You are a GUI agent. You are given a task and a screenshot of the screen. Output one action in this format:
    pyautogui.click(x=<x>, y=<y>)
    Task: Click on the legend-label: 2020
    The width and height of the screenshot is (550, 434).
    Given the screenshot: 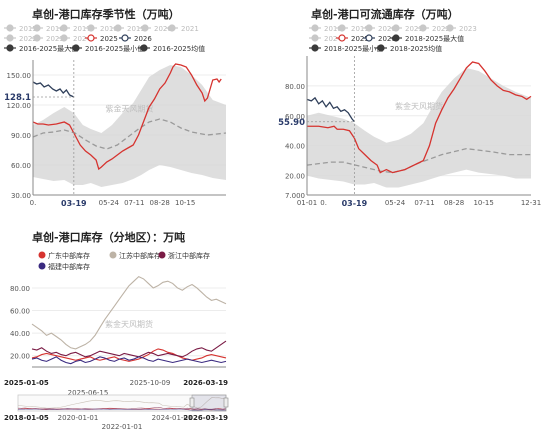 What is the action you would take?
    pyautogui.click(x=163, y=29)
    